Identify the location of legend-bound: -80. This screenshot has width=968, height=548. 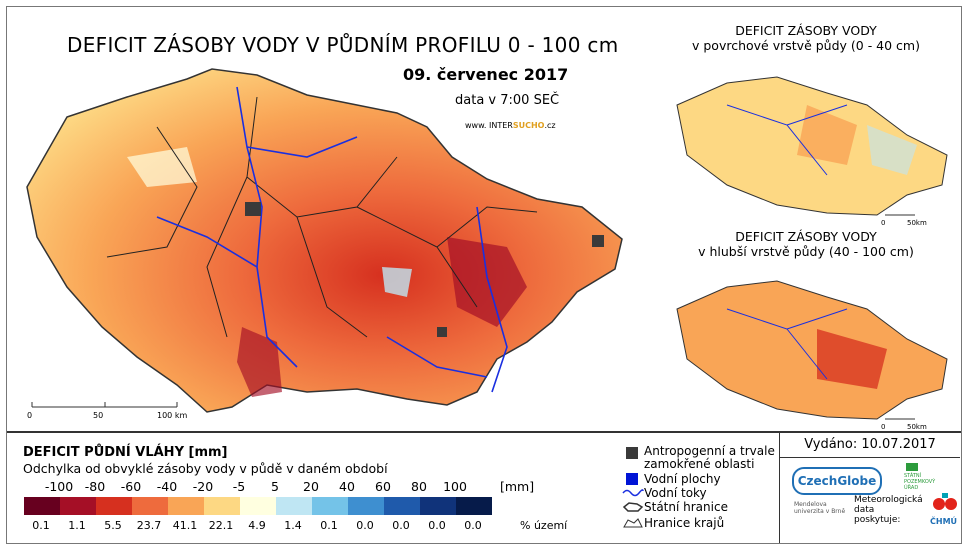
(95, 486).